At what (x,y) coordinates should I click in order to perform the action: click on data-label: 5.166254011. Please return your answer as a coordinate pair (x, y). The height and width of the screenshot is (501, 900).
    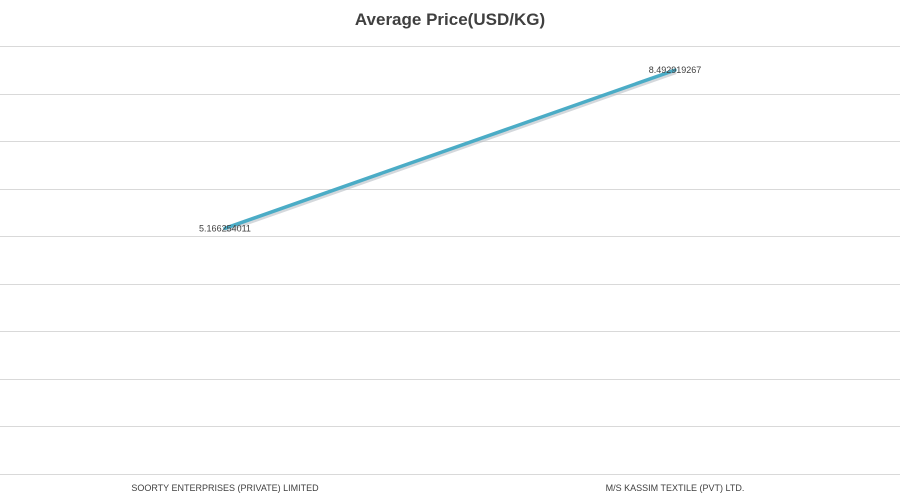
    Looking at the image, I should click on (225, 228).